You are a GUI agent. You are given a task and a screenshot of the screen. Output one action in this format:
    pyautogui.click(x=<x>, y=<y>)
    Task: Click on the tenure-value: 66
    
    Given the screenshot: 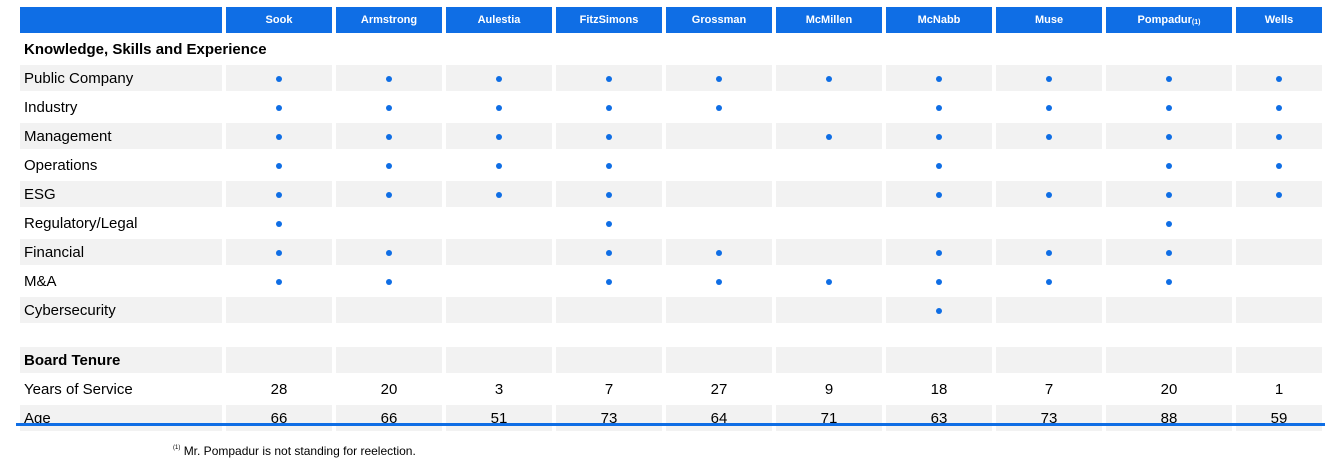 What is the action you would take?
    pyautogui.click(x=279, y=418)
    